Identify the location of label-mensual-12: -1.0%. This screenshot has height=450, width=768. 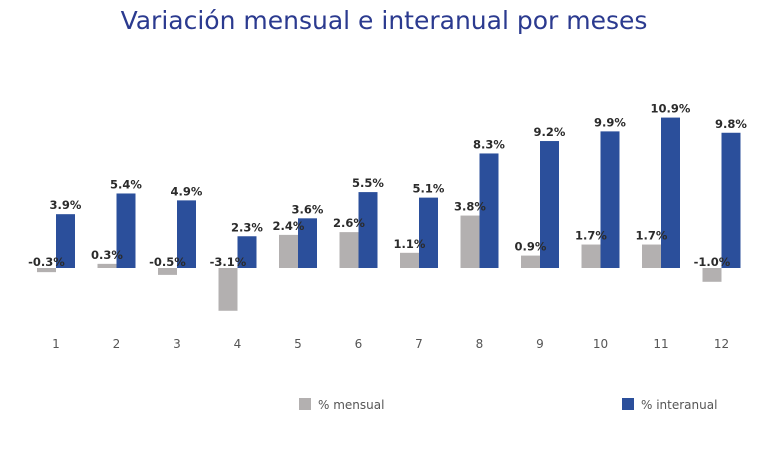
(712, 262).